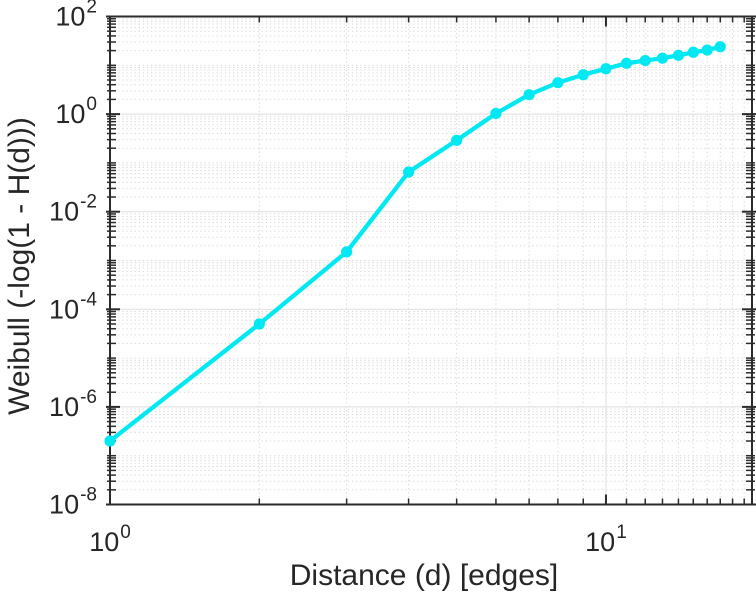  Describe the element at coordinates (73, 404) in the screenshot. I see `y-tick-label: 10⁻⁶` at that location.